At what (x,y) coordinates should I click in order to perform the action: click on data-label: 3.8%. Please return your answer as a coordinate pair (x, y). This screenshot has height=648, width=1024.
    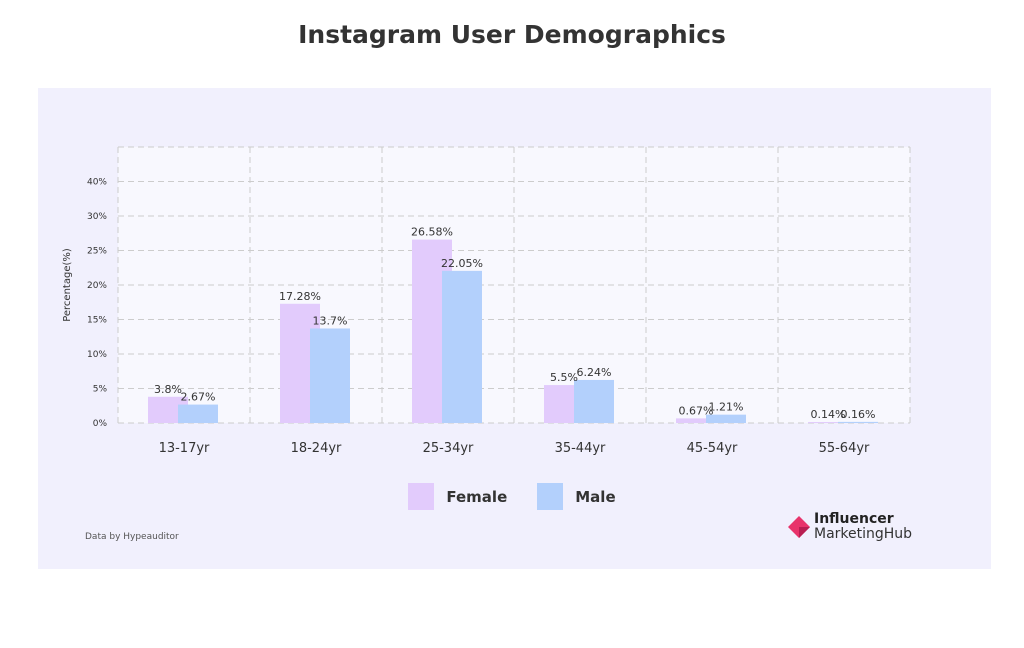
    Looking at the image, I should click on (168, 389).